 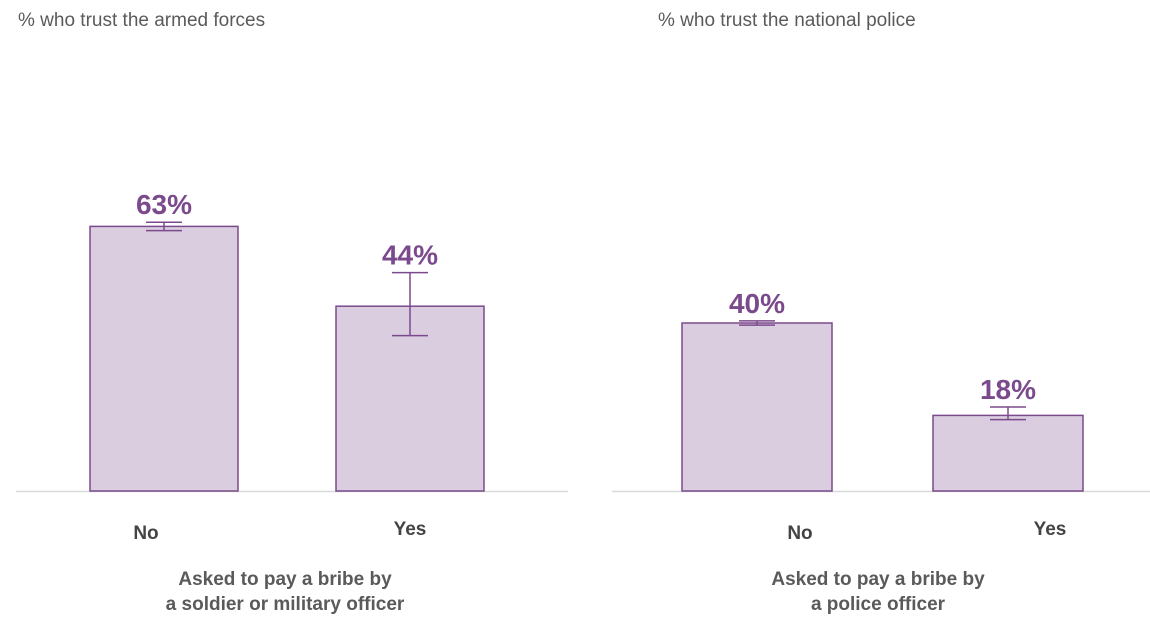 What do you see at coordinates (799, 533) in the screenshot?
I see `category-label-right-no: No` at bounding box center [799, 533].